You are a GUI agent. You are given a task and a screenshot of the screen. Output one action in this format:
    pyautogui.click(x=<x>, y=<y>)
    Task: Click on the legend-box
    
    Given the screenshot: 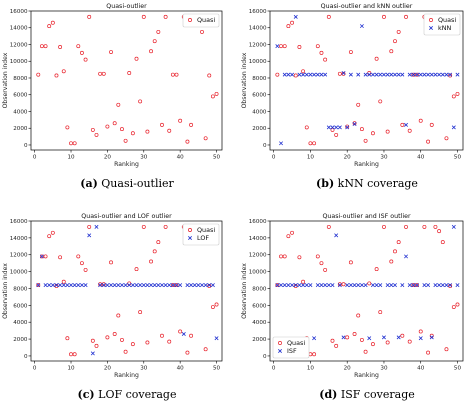 What is the action you would take?
    pyautogui.click(x=442, y=24)
    